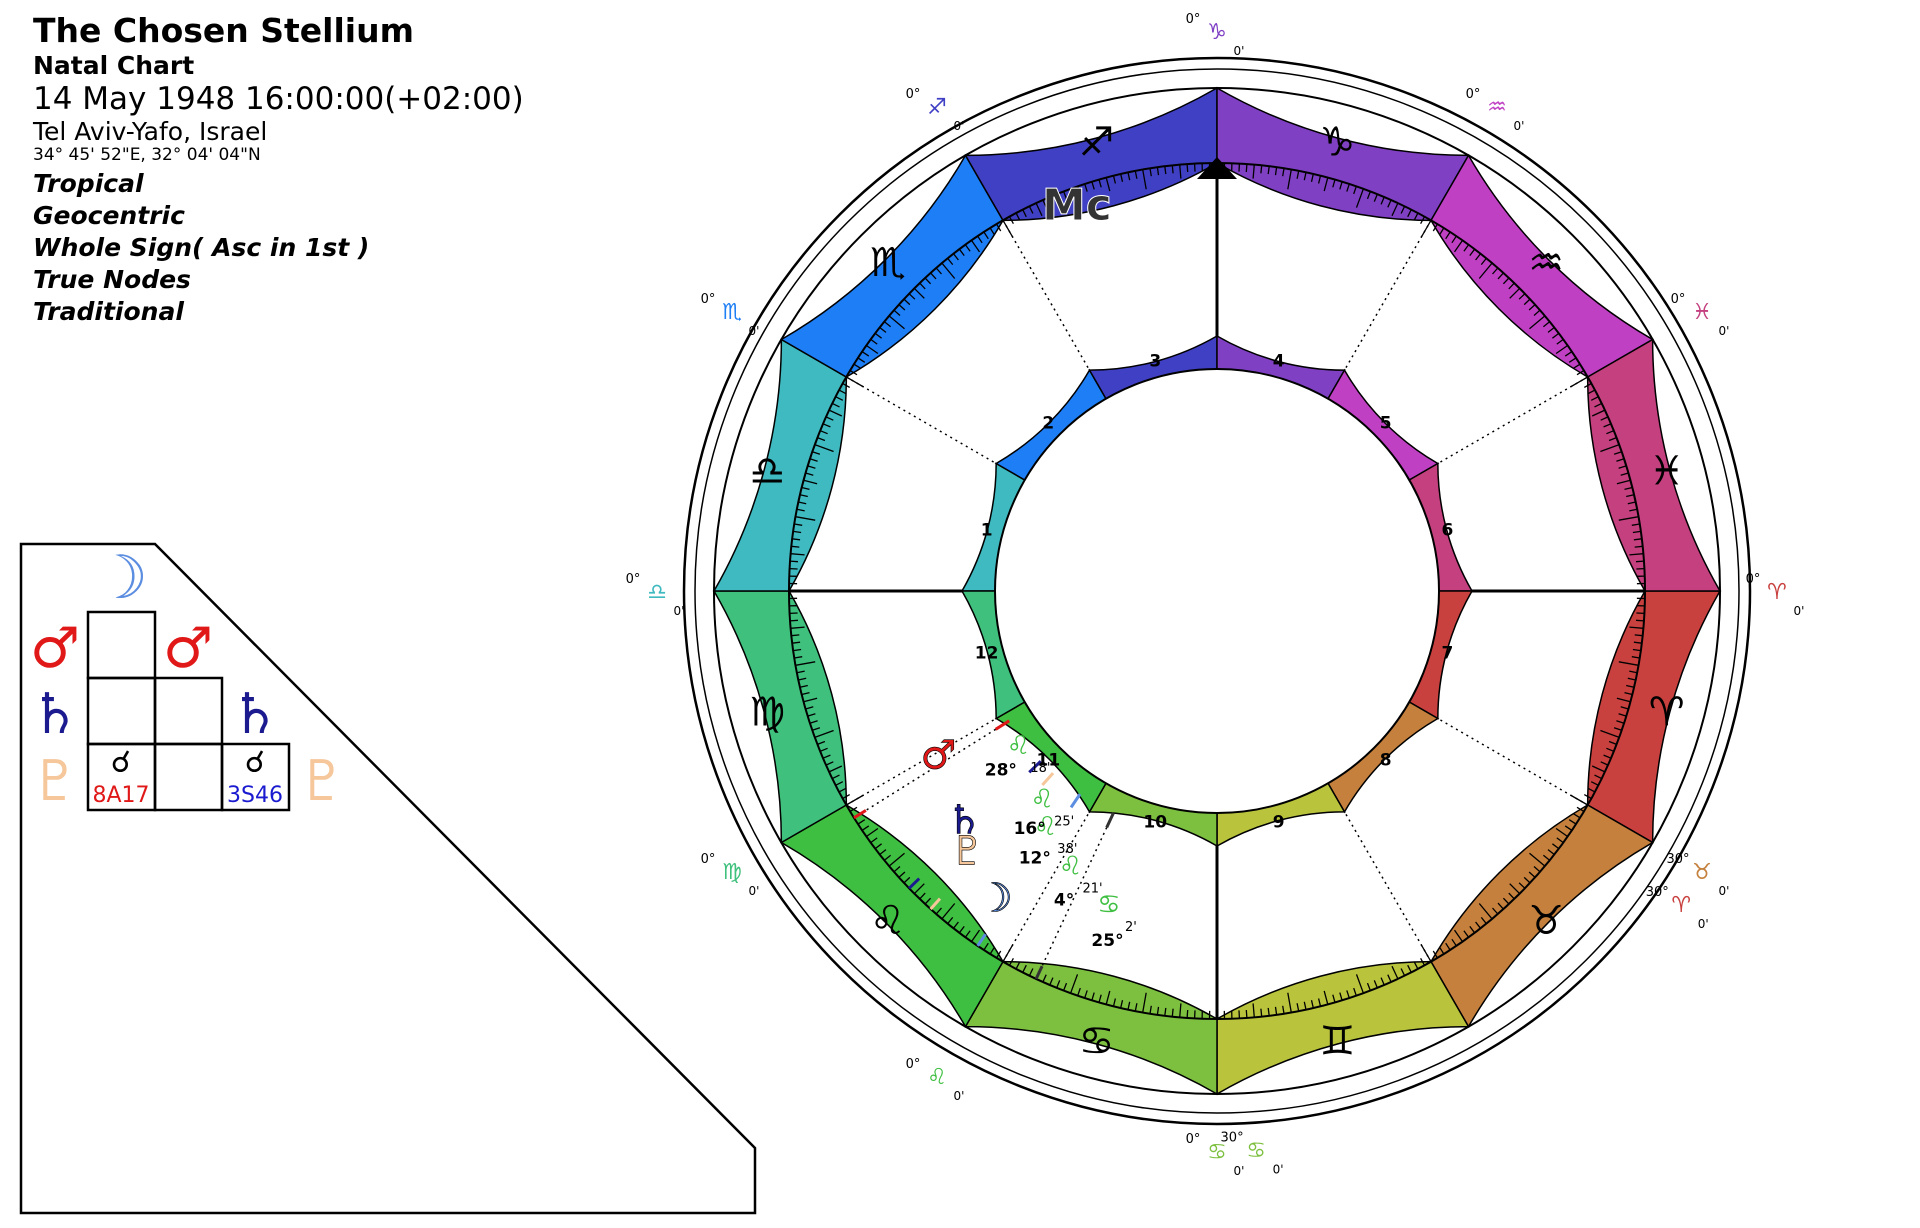  What do you see at coordinates (937, 1077) in the screenshot?
I see `cusp-sign-icon: ♌` at bounding box center [937, 1077].